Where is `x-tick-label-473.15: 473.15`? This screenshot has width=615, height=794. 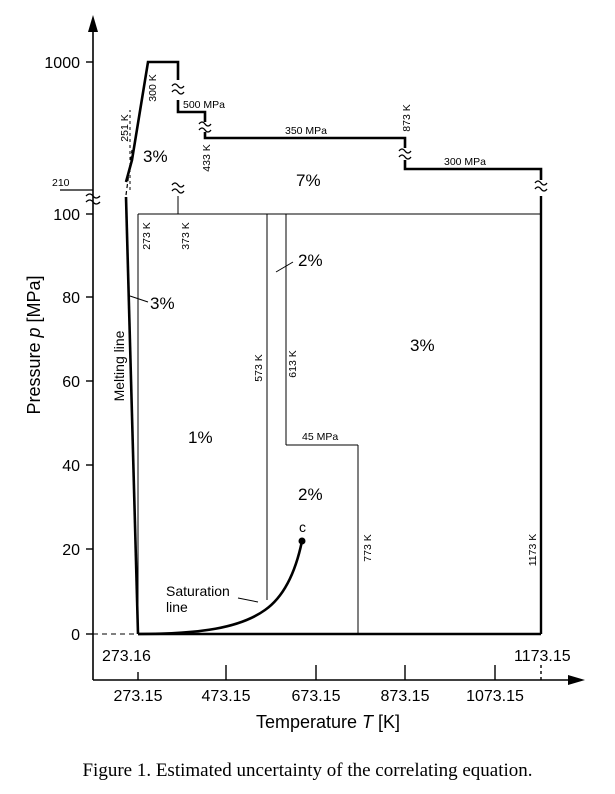 x-tick-label-473.15: 473.15 is located at coordinates (226, 696).